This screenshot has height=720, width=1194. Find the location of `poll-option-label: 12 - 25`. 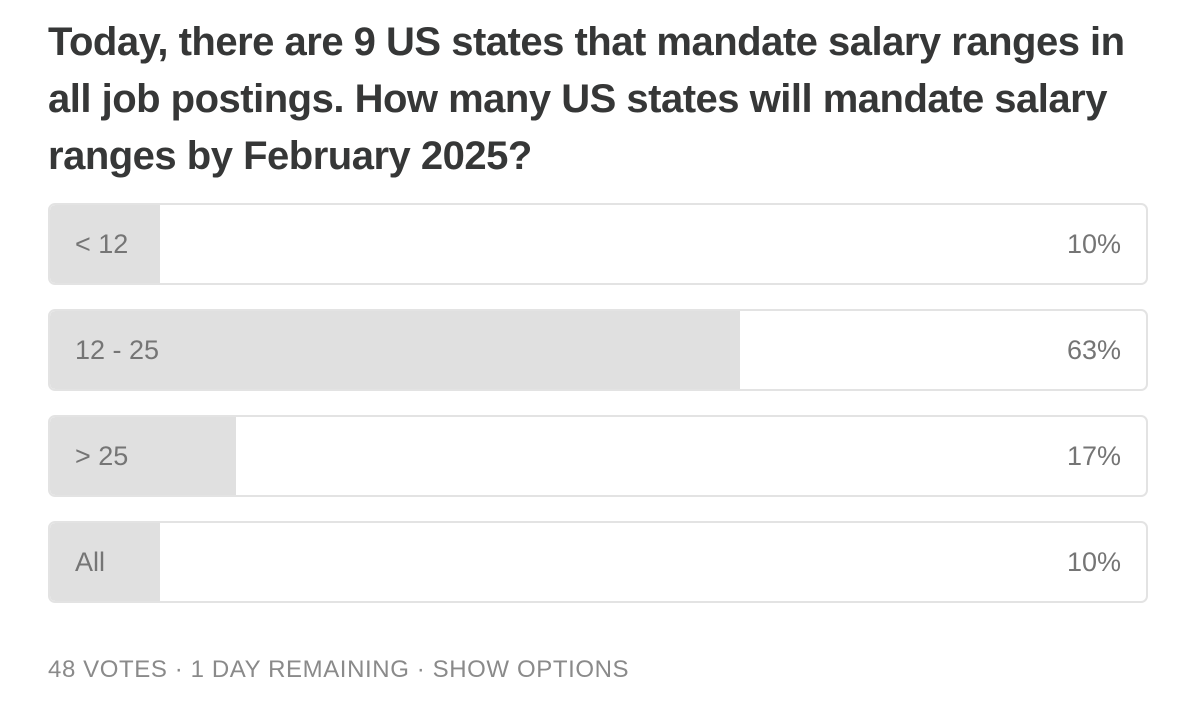

poll-option-label: 12 - 25 is located at coordinates (117, 350).